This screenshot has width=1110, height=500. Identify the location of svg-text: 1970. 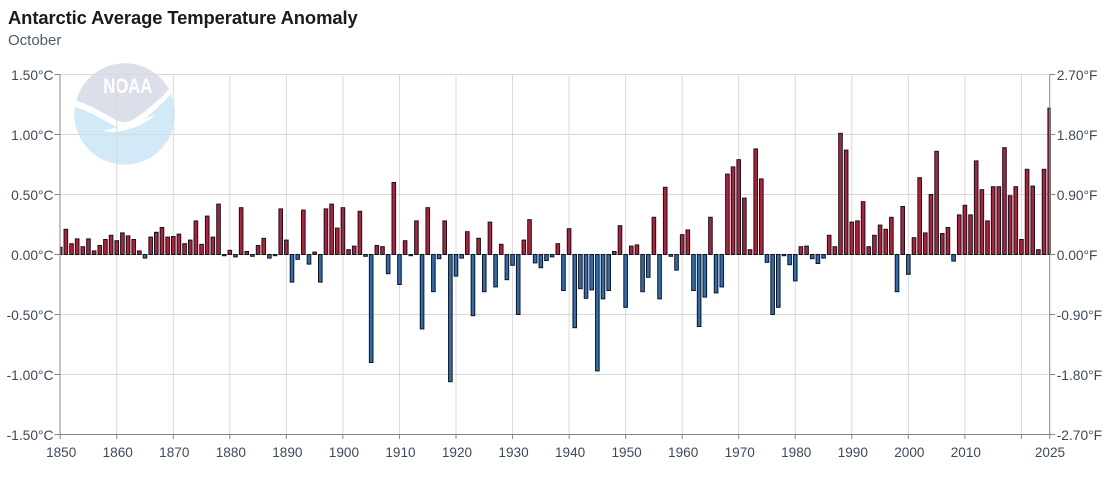
(740, 452).